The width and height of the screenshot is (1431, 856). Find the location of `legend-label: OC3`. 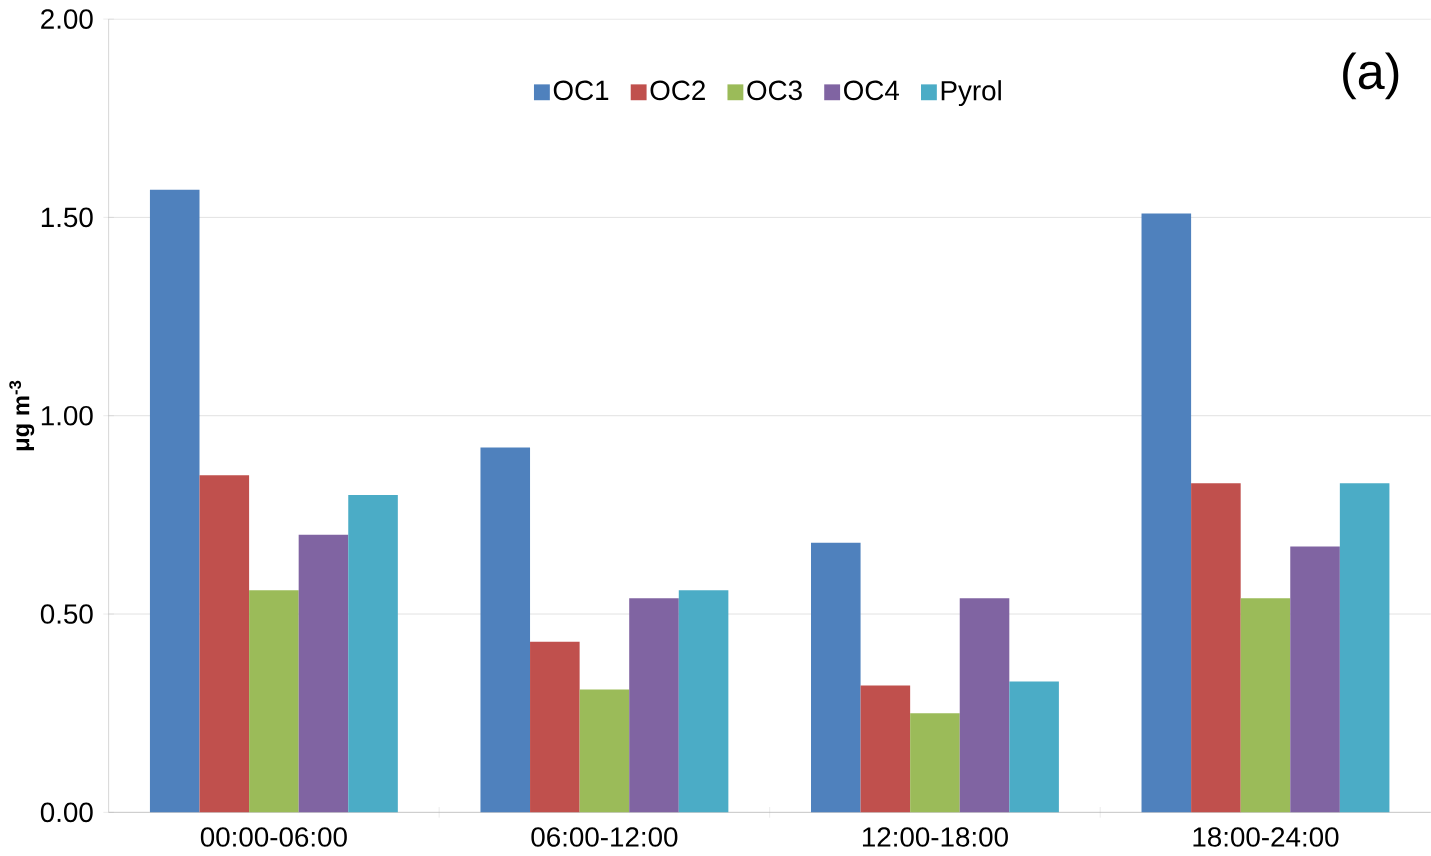

legend-label: OC3 is located at coordinates (774, 90).